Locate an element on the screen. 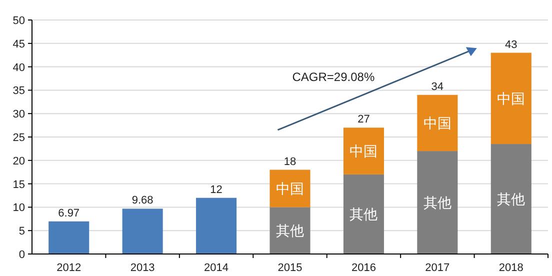 The width and height of the screenshot is (552, 276). total-label: 6.97 is located at coordinates (69, 213).